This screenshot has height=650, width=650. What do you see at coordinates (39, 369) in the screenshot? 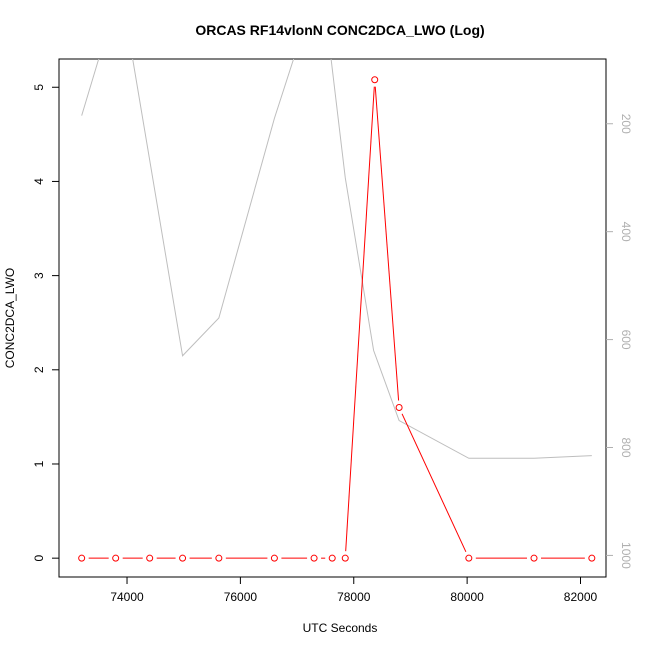
I see `y-tick-label-2: 2` at bounding box center [39, 369].